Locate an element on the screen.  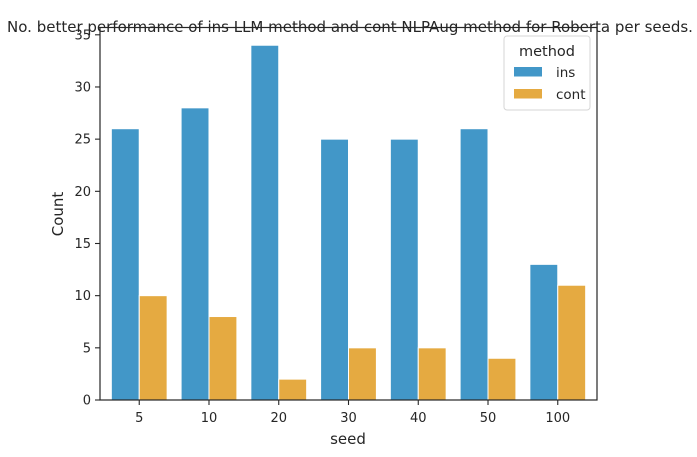
x-axis-label: seed is located at coordinates (348, 439).